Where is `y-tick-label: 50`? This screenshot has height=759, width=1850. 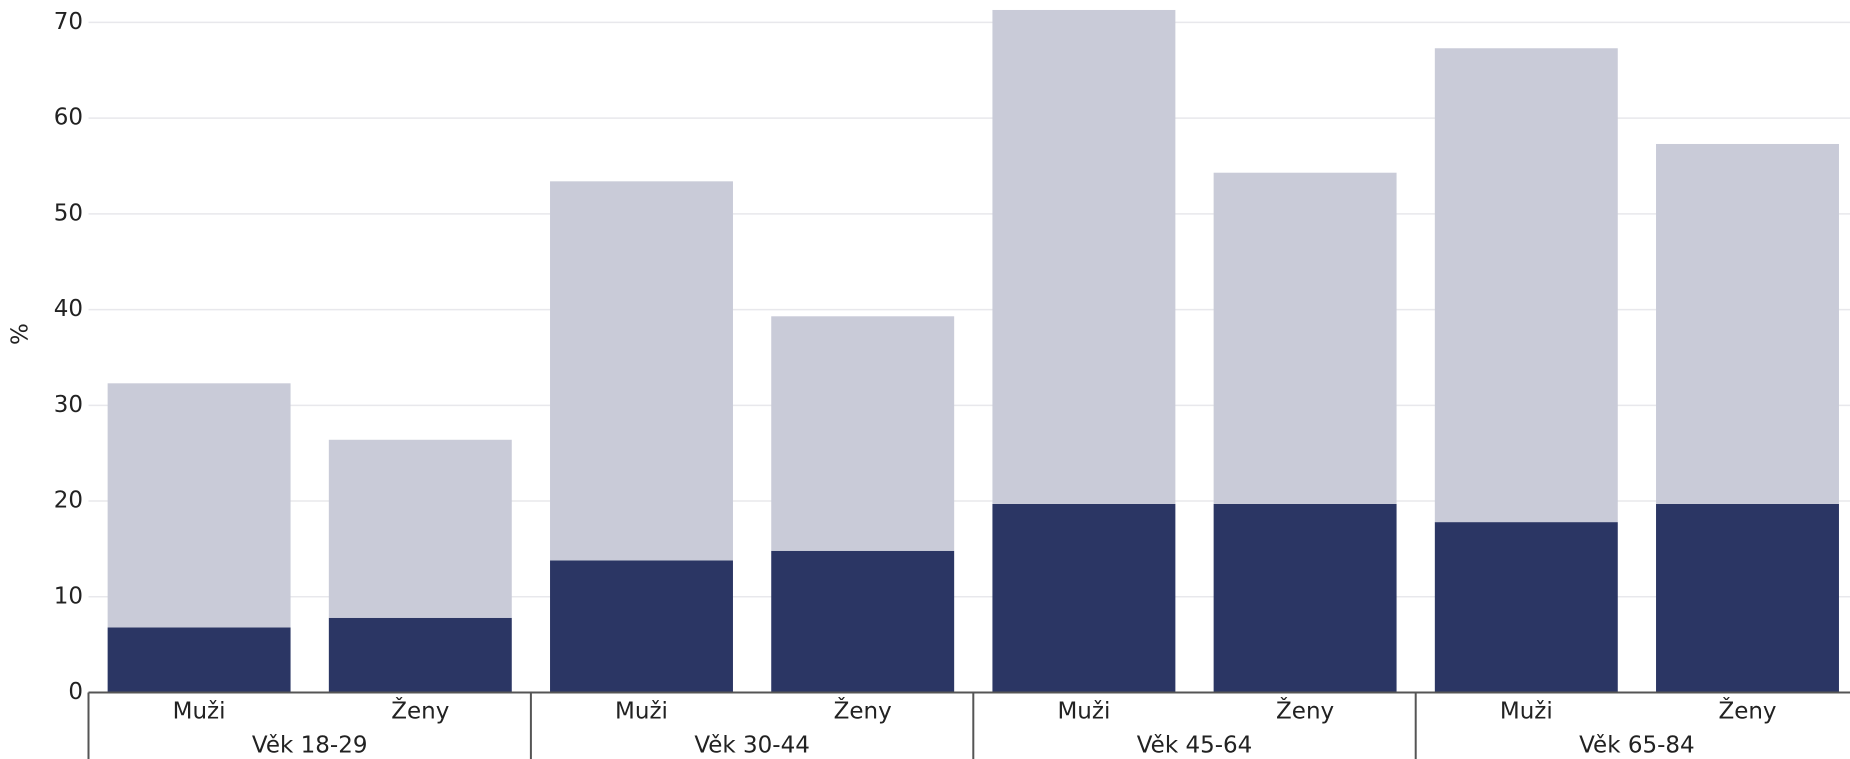
y-tick-label: 50 is located at coordinates (68, 213).